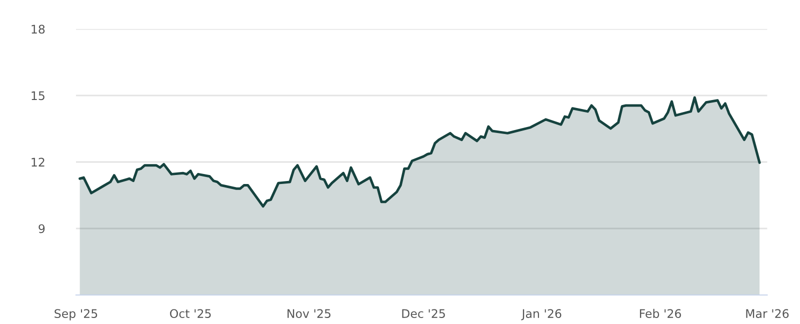 This screenshot has height=324, width=800. What do you see at coordinates (660, 313) in the screenshot?
I see `x-tick-label: Feb '26` at bounding box center [660, 313].